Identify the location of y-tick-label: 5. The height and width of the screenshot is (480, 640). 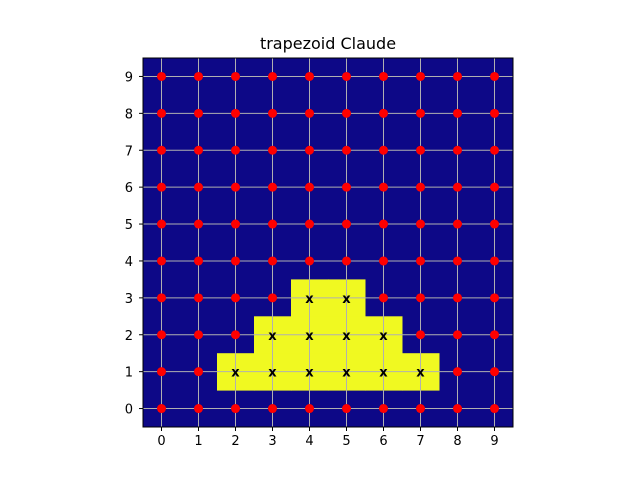
(129, 225).